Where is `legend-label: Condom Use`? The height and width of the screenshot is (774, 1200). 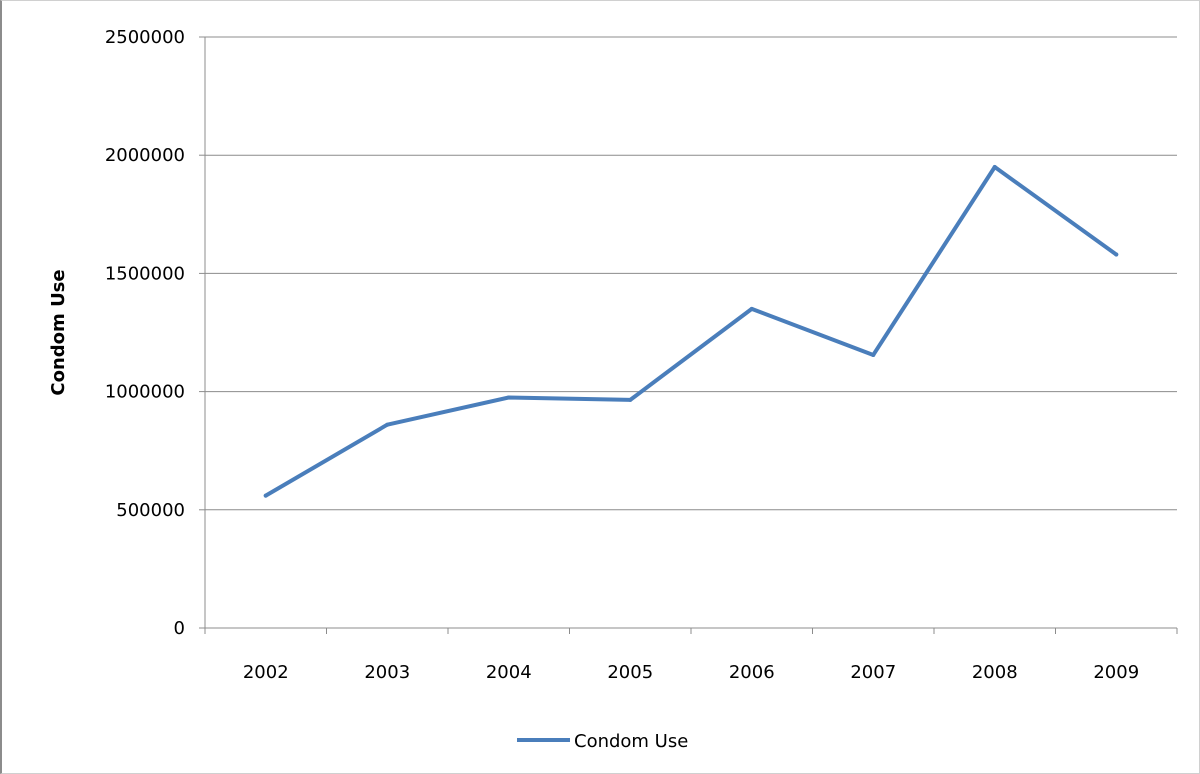
legend-label: Condom Use is located at coordinates (631, 741).